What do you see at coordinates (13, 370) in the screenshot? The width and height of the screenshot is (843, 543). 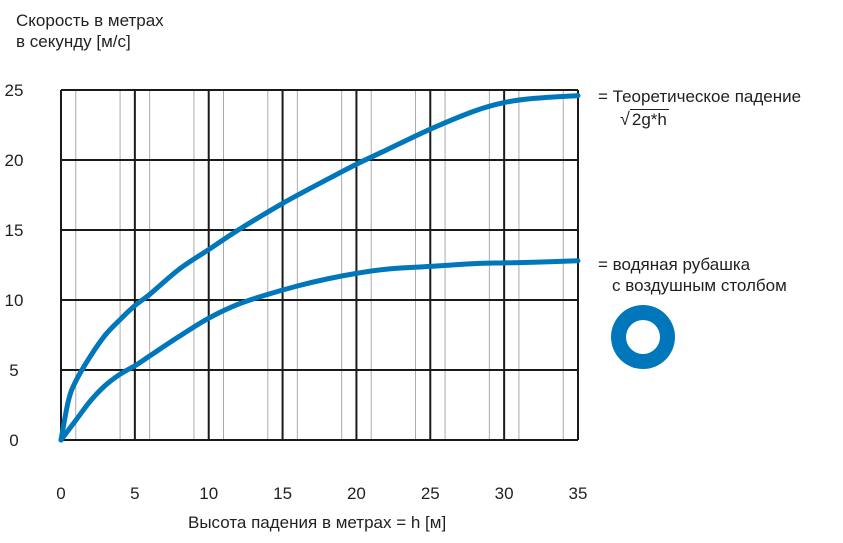 I see `y-tick-label: 5` at bounding box center [13, 370].